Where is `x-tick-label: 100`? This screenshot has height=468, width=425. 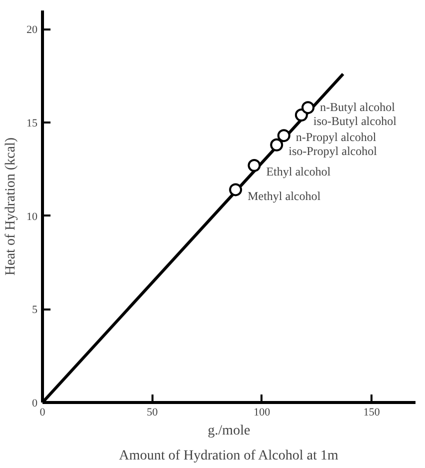
x-tick-label: 100 is located at coordinates (262, 412).